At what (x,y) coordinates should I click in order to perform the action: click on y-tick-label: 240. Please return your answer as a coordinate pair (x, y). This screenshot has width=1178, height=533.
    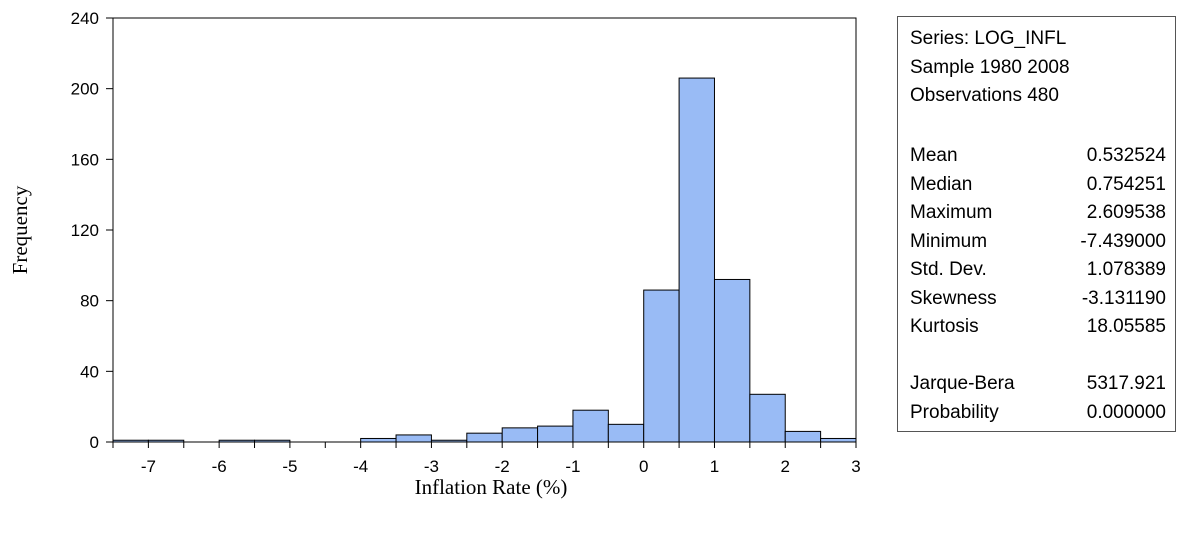
    Looking at the image, I should click on (85, 18).